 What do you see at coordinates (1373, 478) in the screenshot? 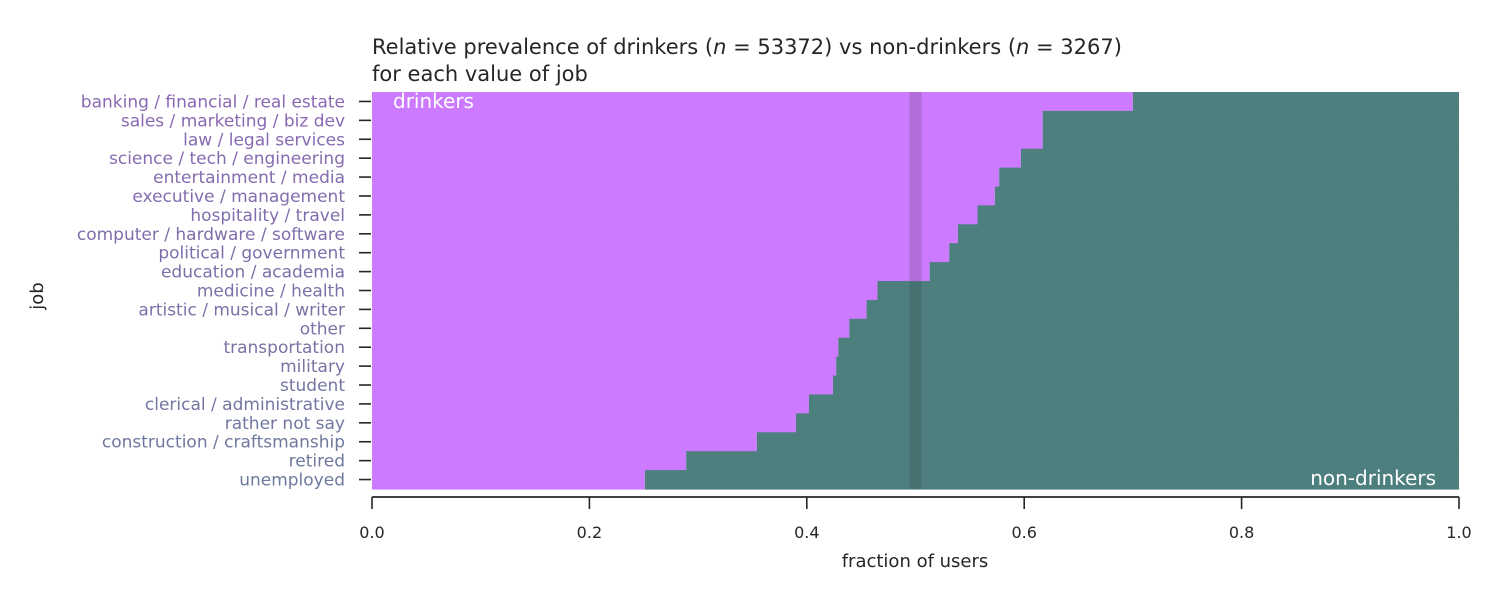
I see `non-drinkers-series-label: non-drinkers` at bounding box center [1373, 478].